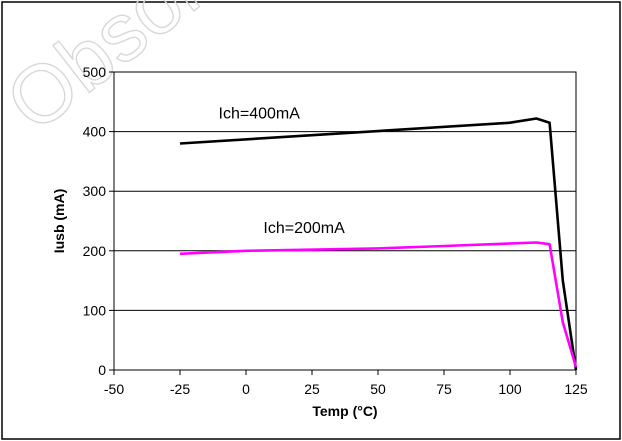  What do you see at coordinates (260, 113) in the screenshot?
I see `annotation-400ma: Ich=400mA` at bounding box center [260, 113].